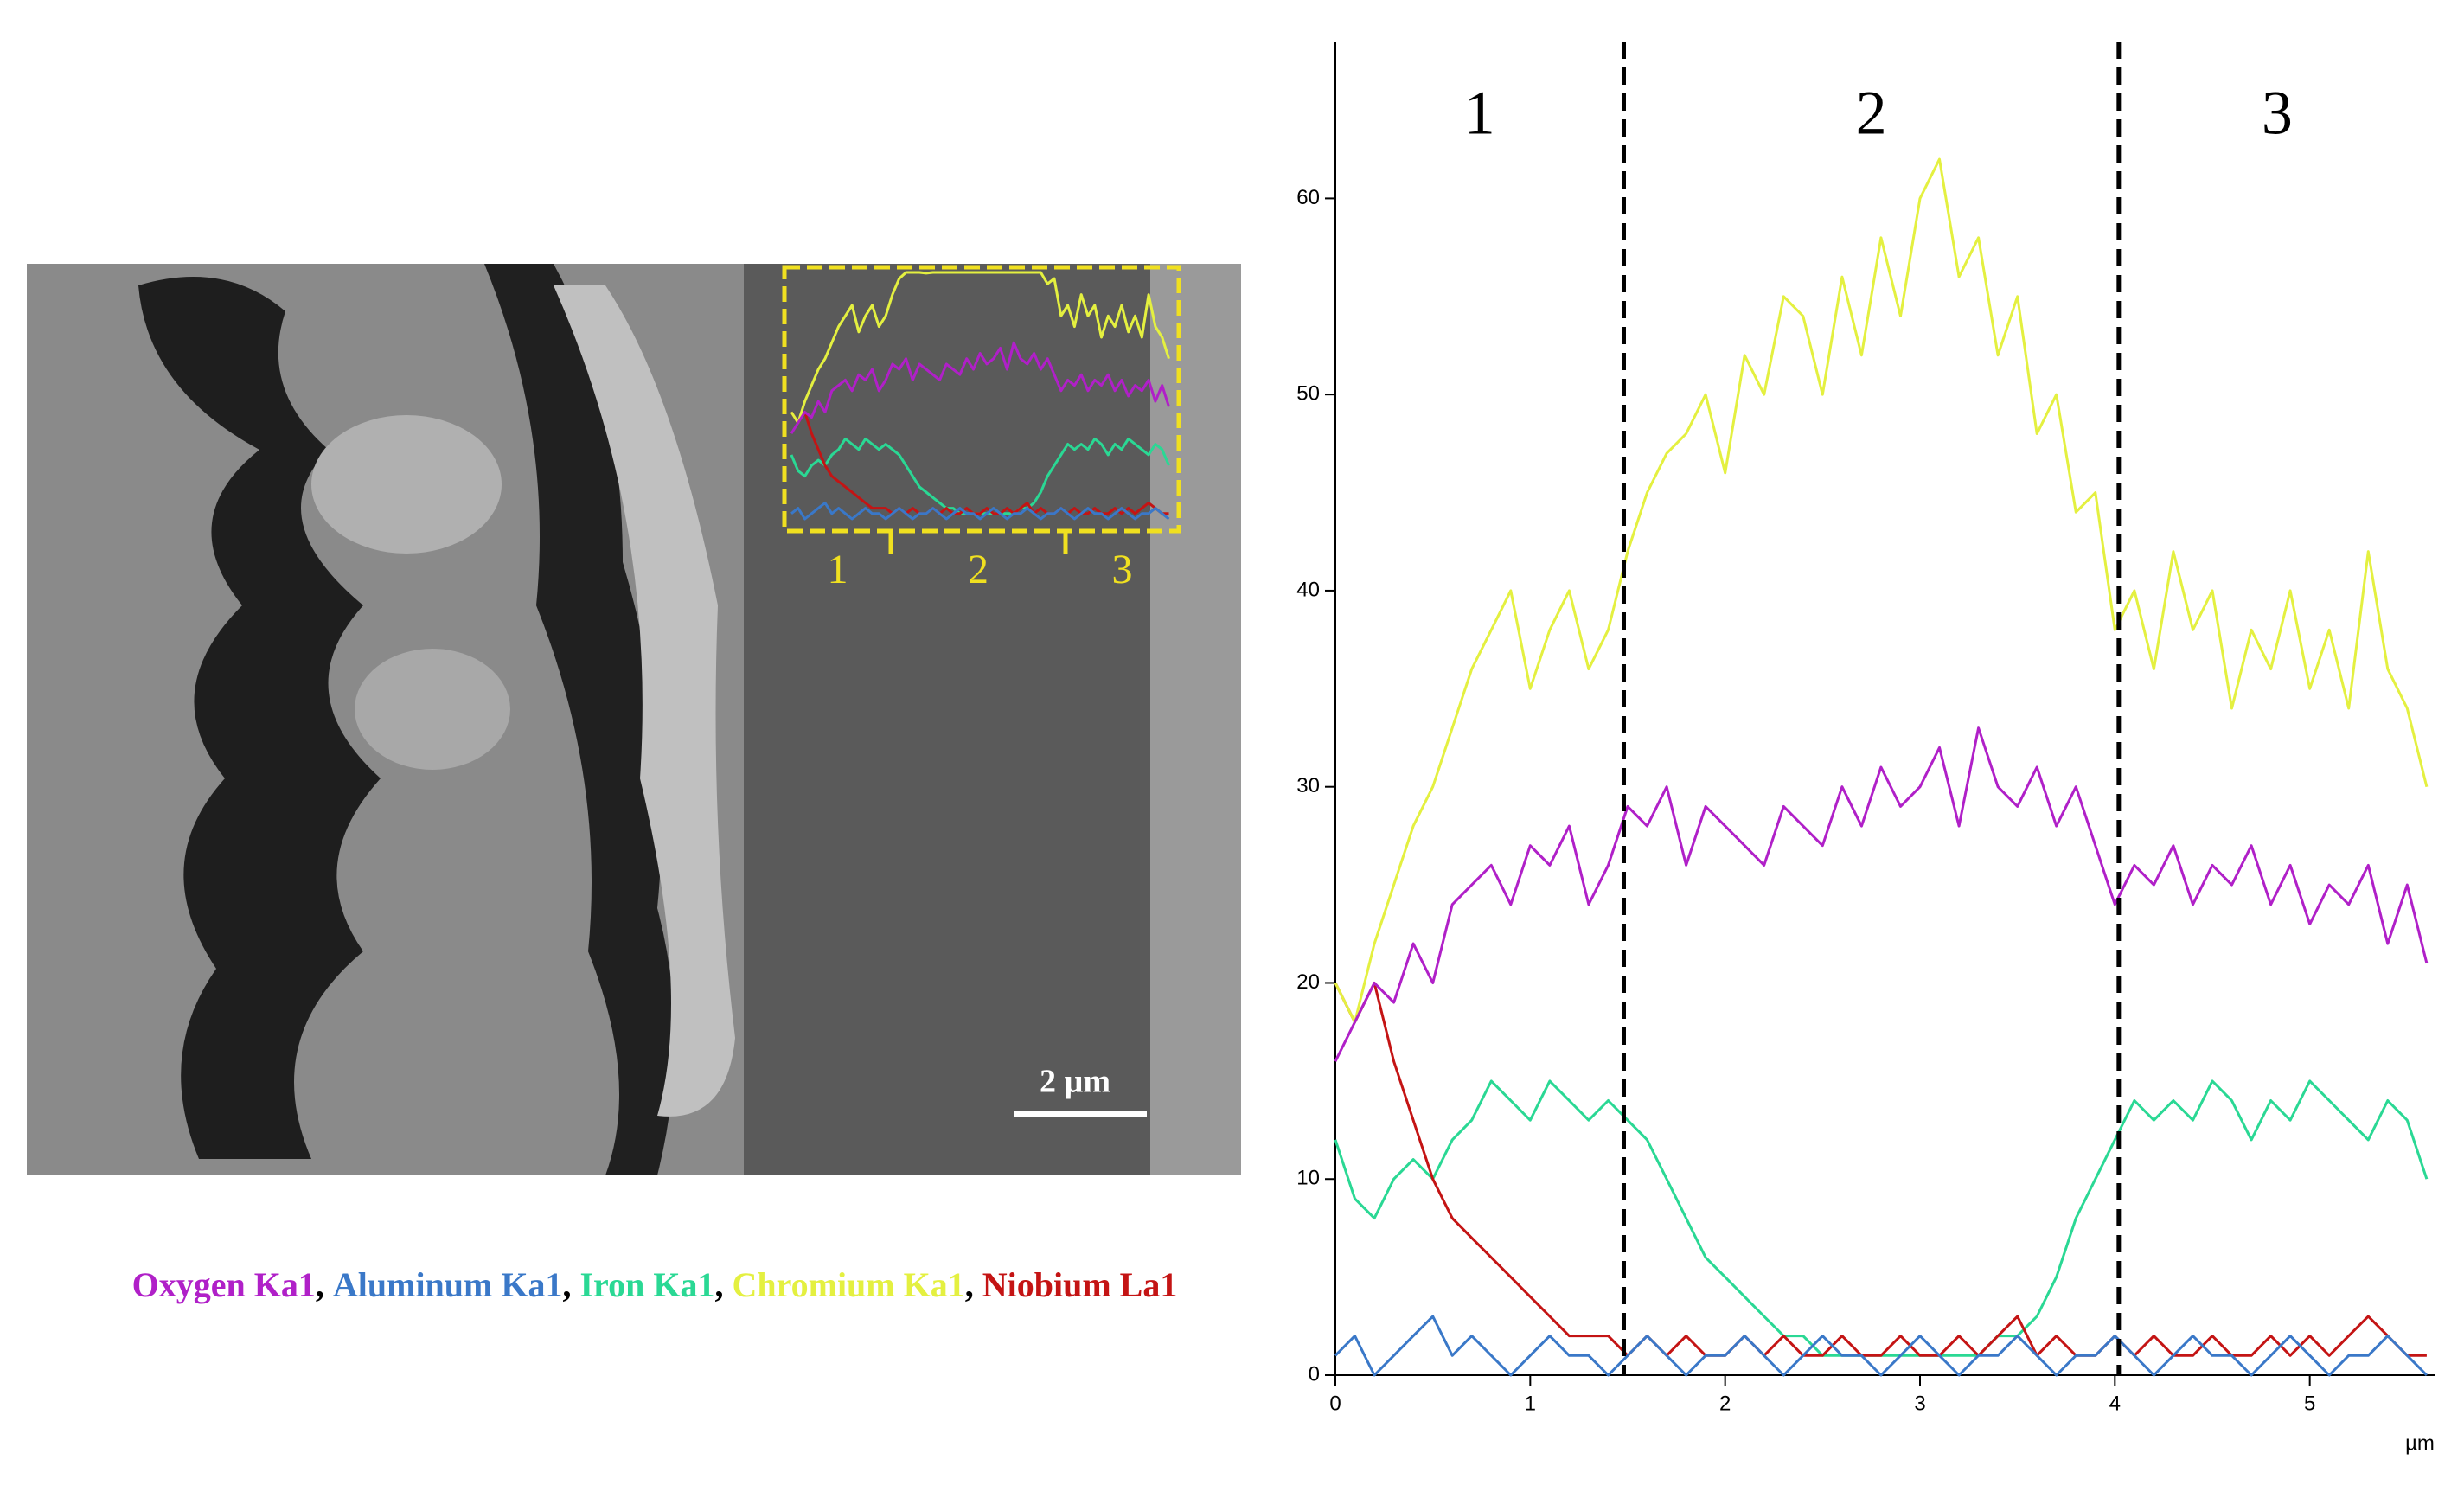 The width and height of the screenshot is (2464, 1485). I want to click on y-tick-label: 30, so click(1308, 785).